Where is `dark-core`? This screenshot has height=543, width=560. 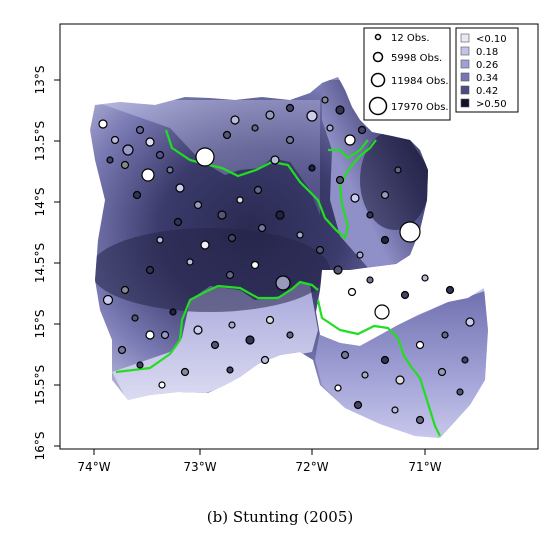 dark-core is located at coordinates (210, 270).